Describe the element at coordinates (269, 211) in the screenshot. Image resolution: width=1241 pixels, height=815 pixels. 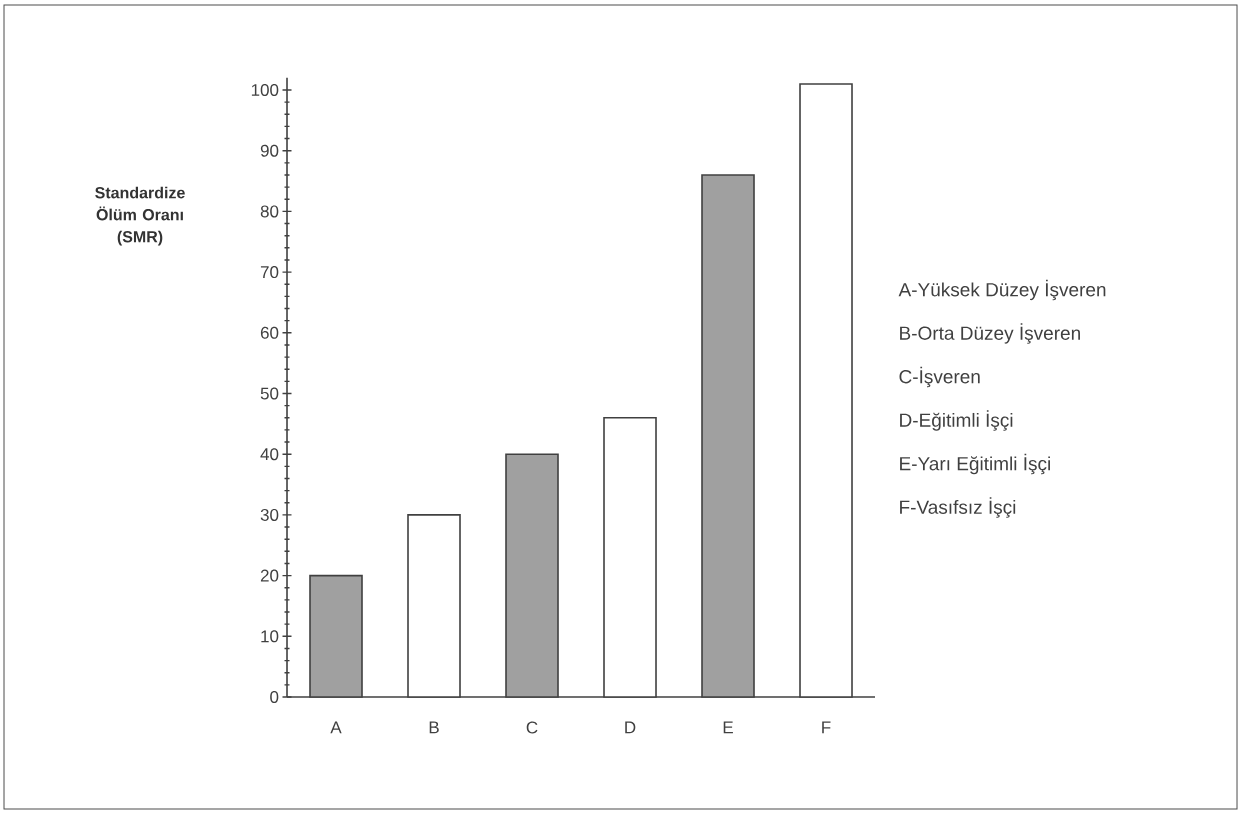
I see `y-tick-label: 80` at that location.